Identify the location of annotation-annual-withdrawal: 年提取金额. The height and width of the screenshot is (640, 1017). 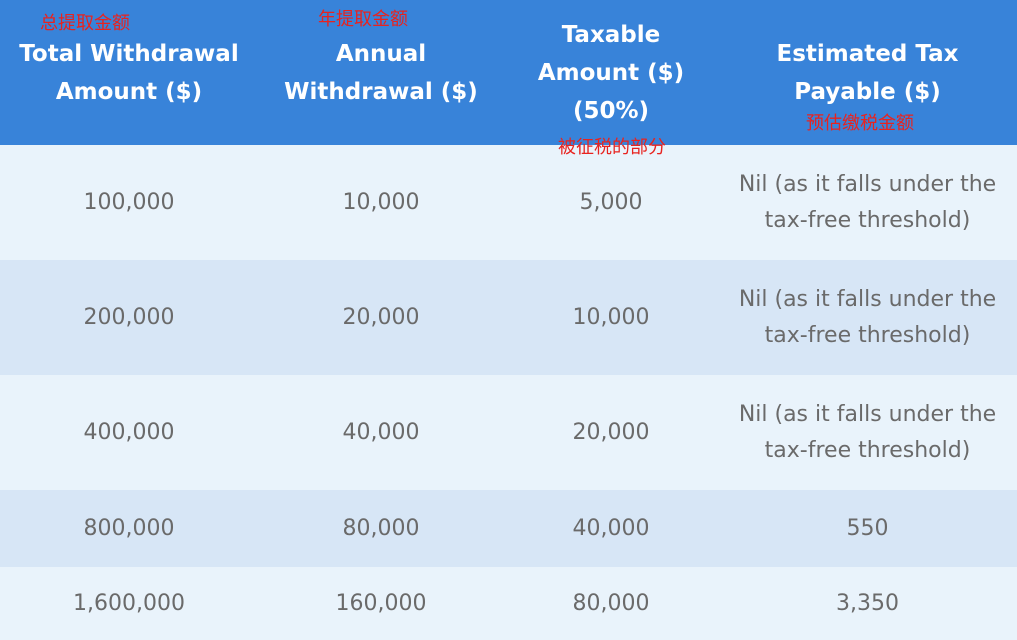
(363, 19).